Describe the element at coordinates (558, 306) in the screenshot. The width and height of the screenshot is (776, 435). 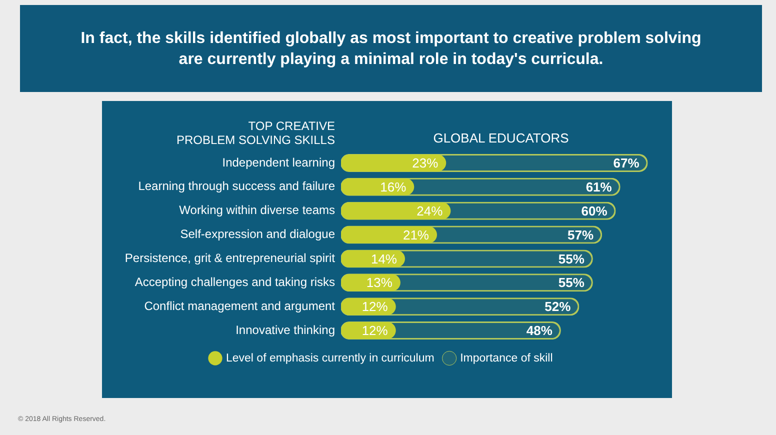
I see `data-label: 52%` at that location.